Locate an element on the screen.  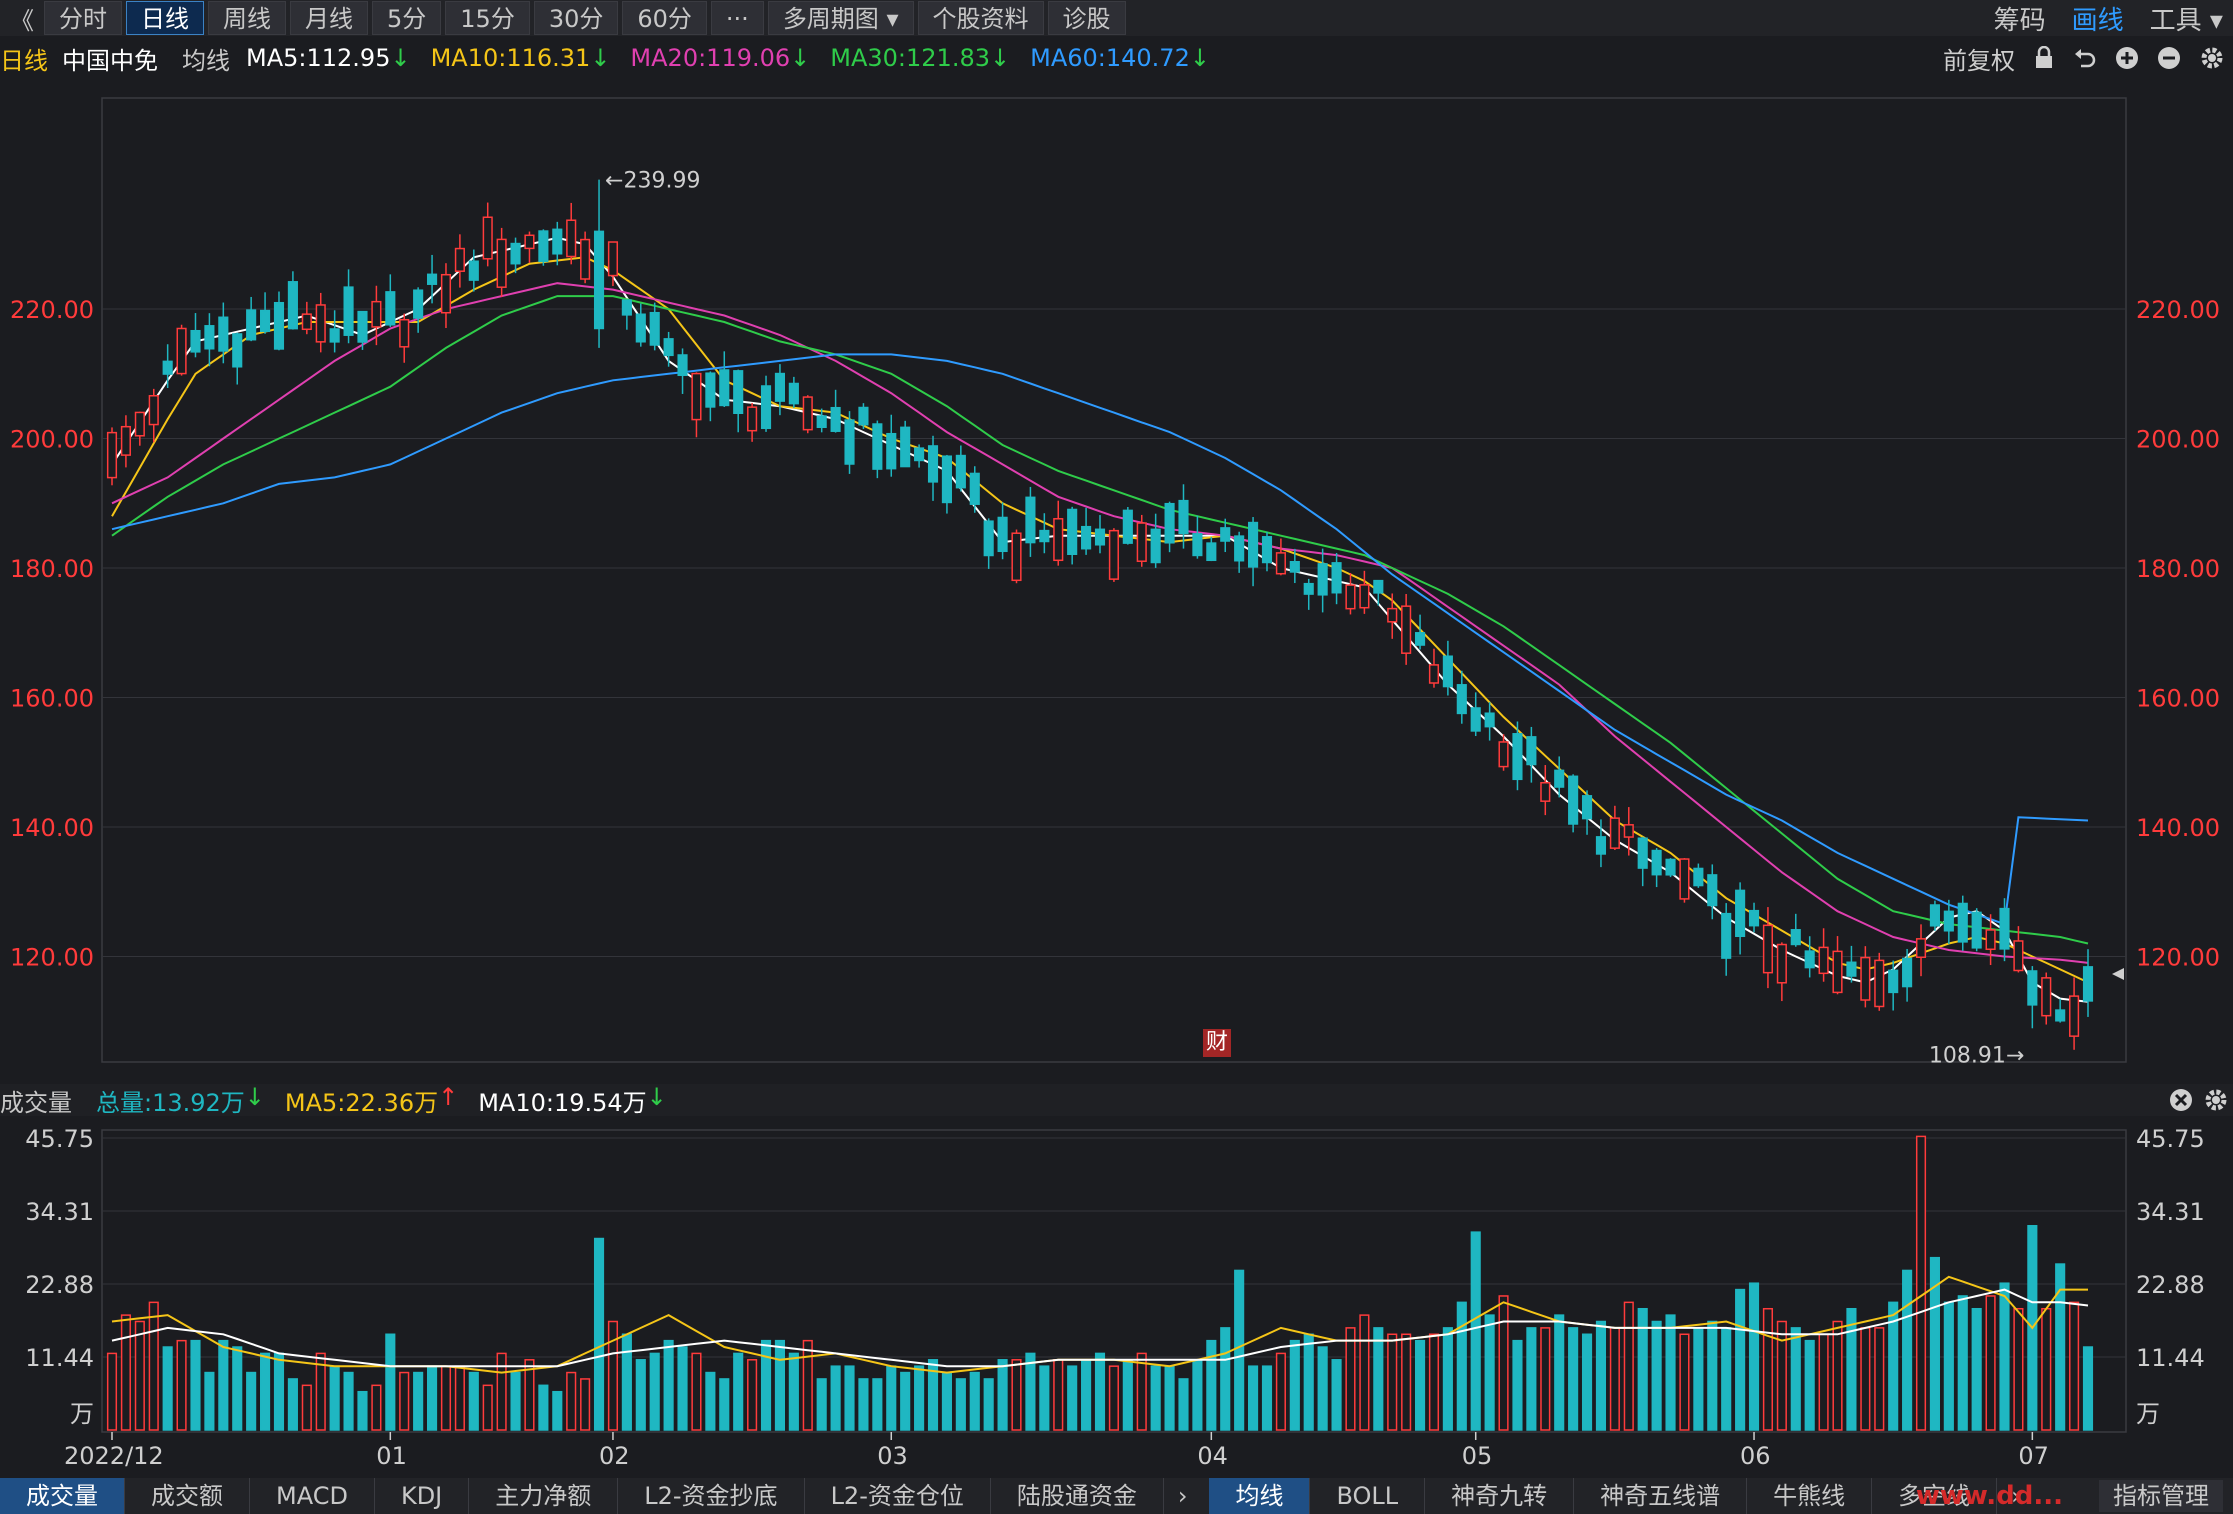
price-tick-left: 120.00 is located at coordinates (52, 957).